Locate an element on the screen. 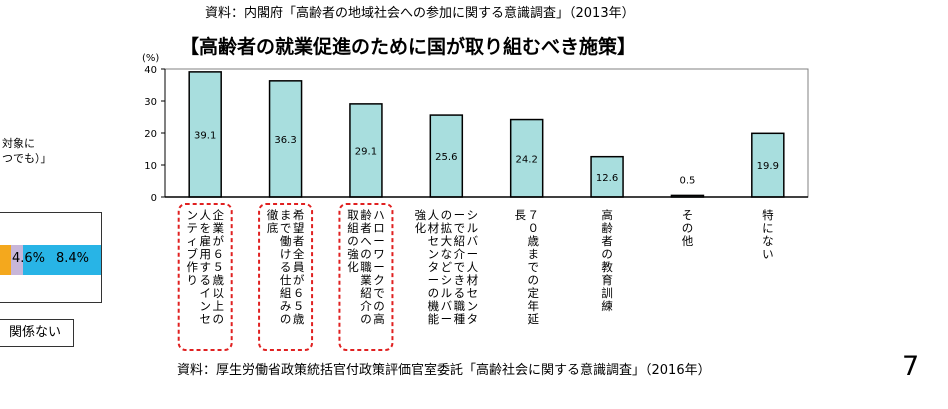 This screenshot has height=409, width=948. bar-value-label: 36.3 is located at coordinates (285, 140).